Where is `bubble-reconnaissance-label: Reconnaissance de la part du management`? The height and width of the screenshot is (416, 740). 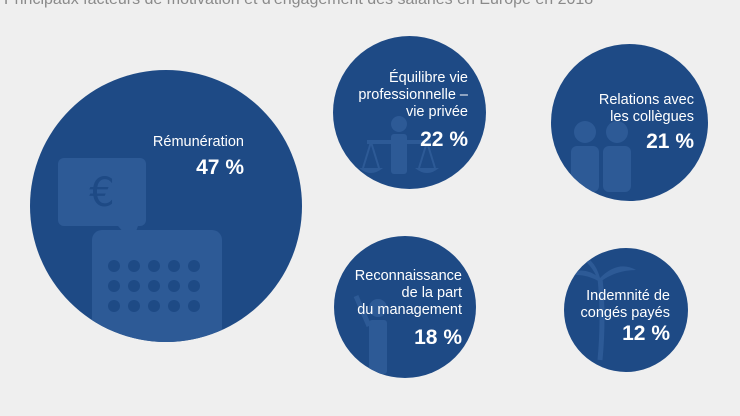
bubble-reconnaissance-label: Reconnaissance de la part du management is located at coordinates (398, 293).